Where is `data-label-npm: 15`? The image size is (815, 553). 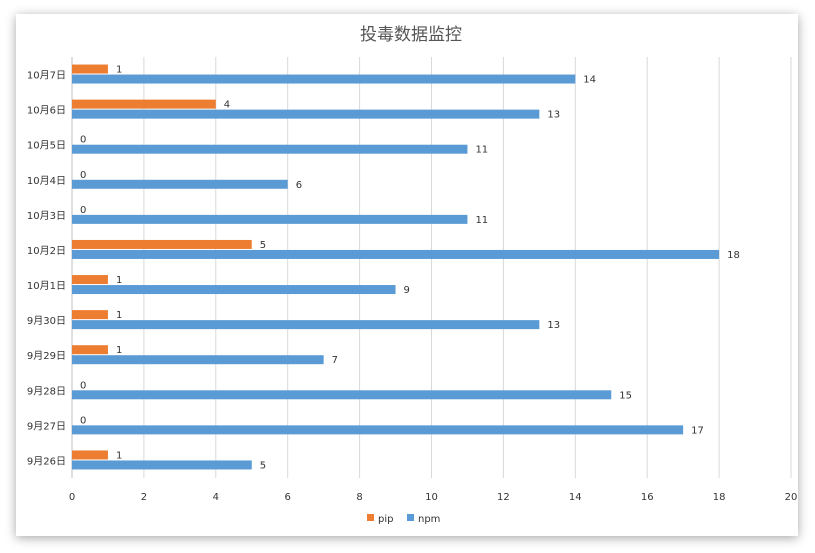 data-label-npm: 15 is located at coordinates (625, 395).